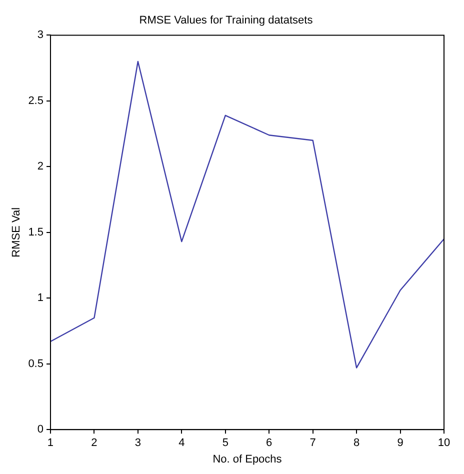 Image resolution: width=464 pixels, height=474 pixels. I want to click on y-tick-label: 2.5, so click(36, 100).